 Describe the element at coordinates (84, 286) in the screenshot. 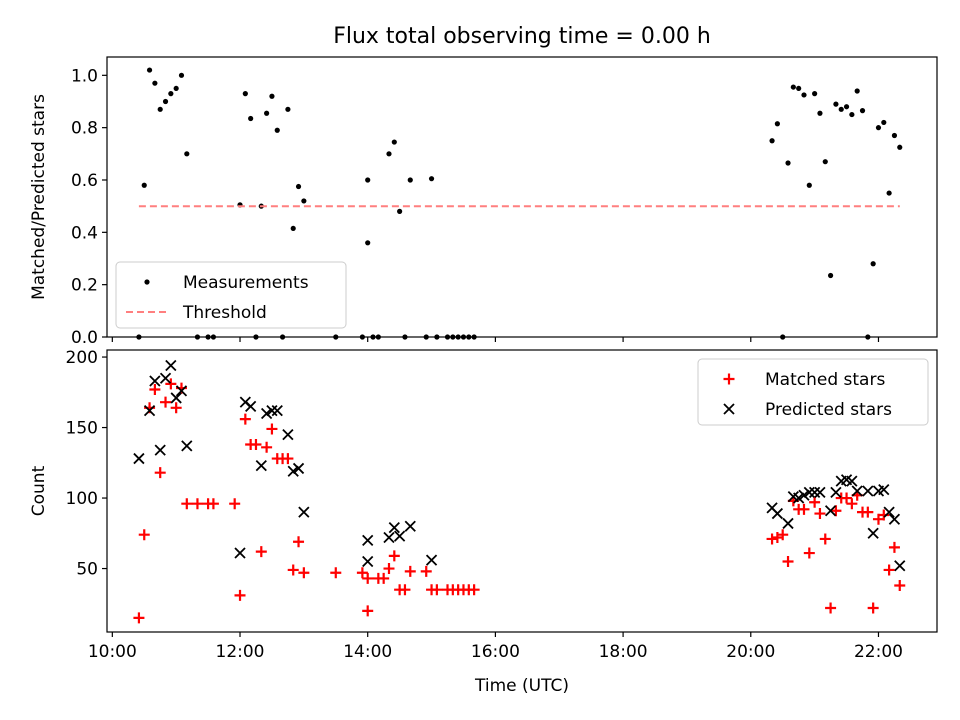

I see `y-tick-label: 0.2` at that location.